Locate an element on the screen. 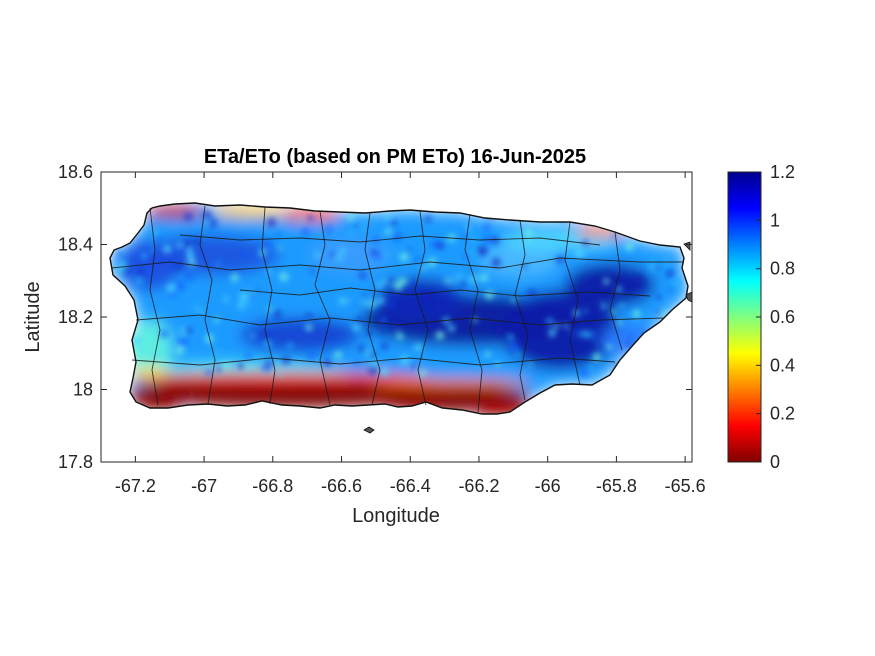 Image resolution: width=875 pixels, height=656 pixels. colorbar-tick-label: 1.2 is located at coordinates (782, 172).